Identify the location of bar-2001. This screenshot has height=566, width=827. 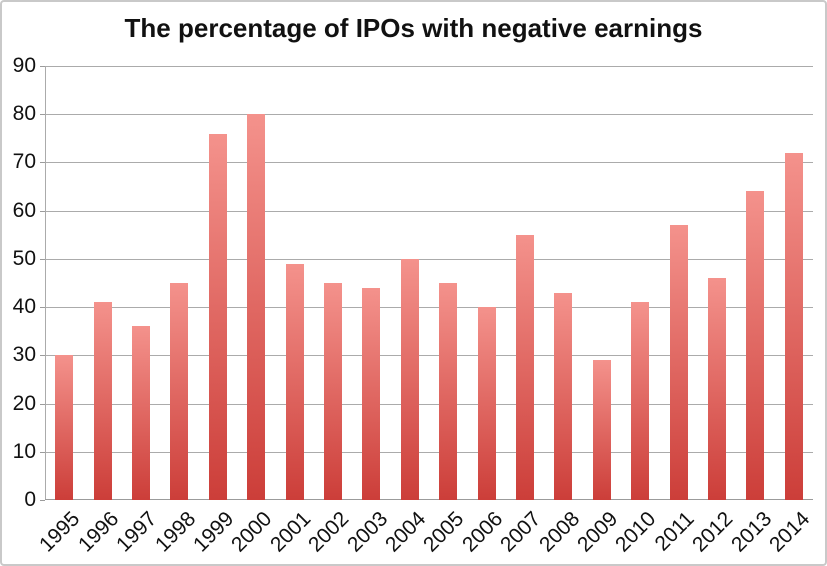
(294, 381).